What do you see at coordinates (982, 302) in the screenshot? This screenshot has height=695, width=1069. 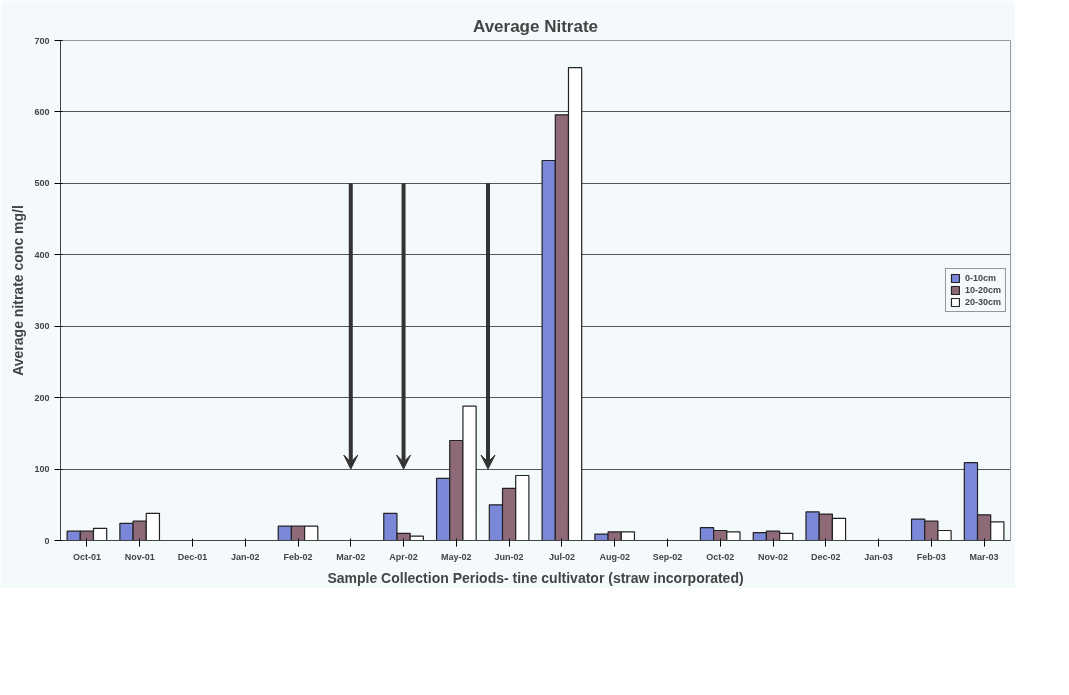 I see `legend-label: 20-30cm` at bounding box center [982, 302].